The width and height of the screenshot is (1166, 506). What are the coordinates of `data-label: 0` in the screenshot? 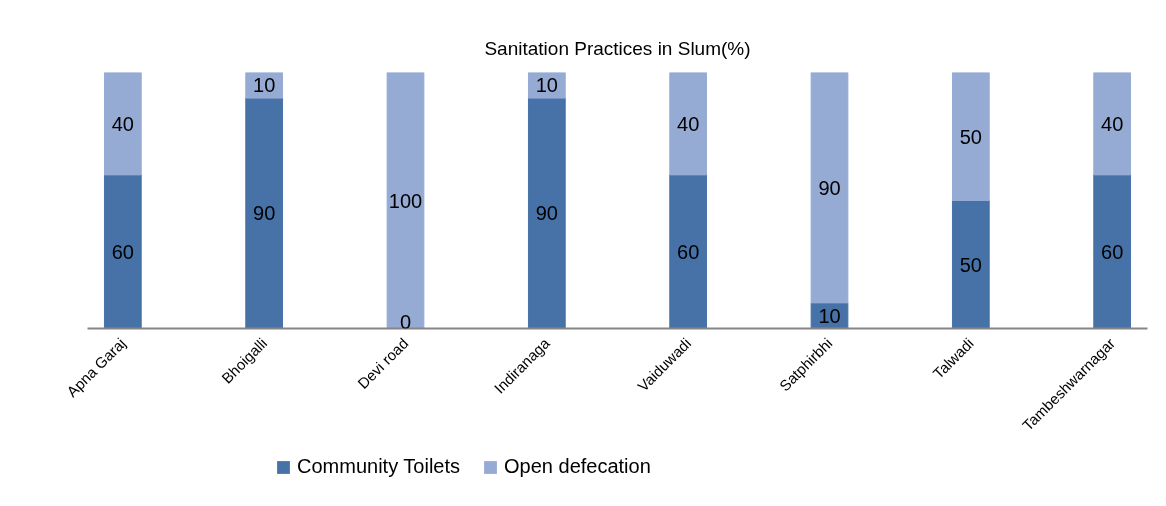 It's located at (405, 321).